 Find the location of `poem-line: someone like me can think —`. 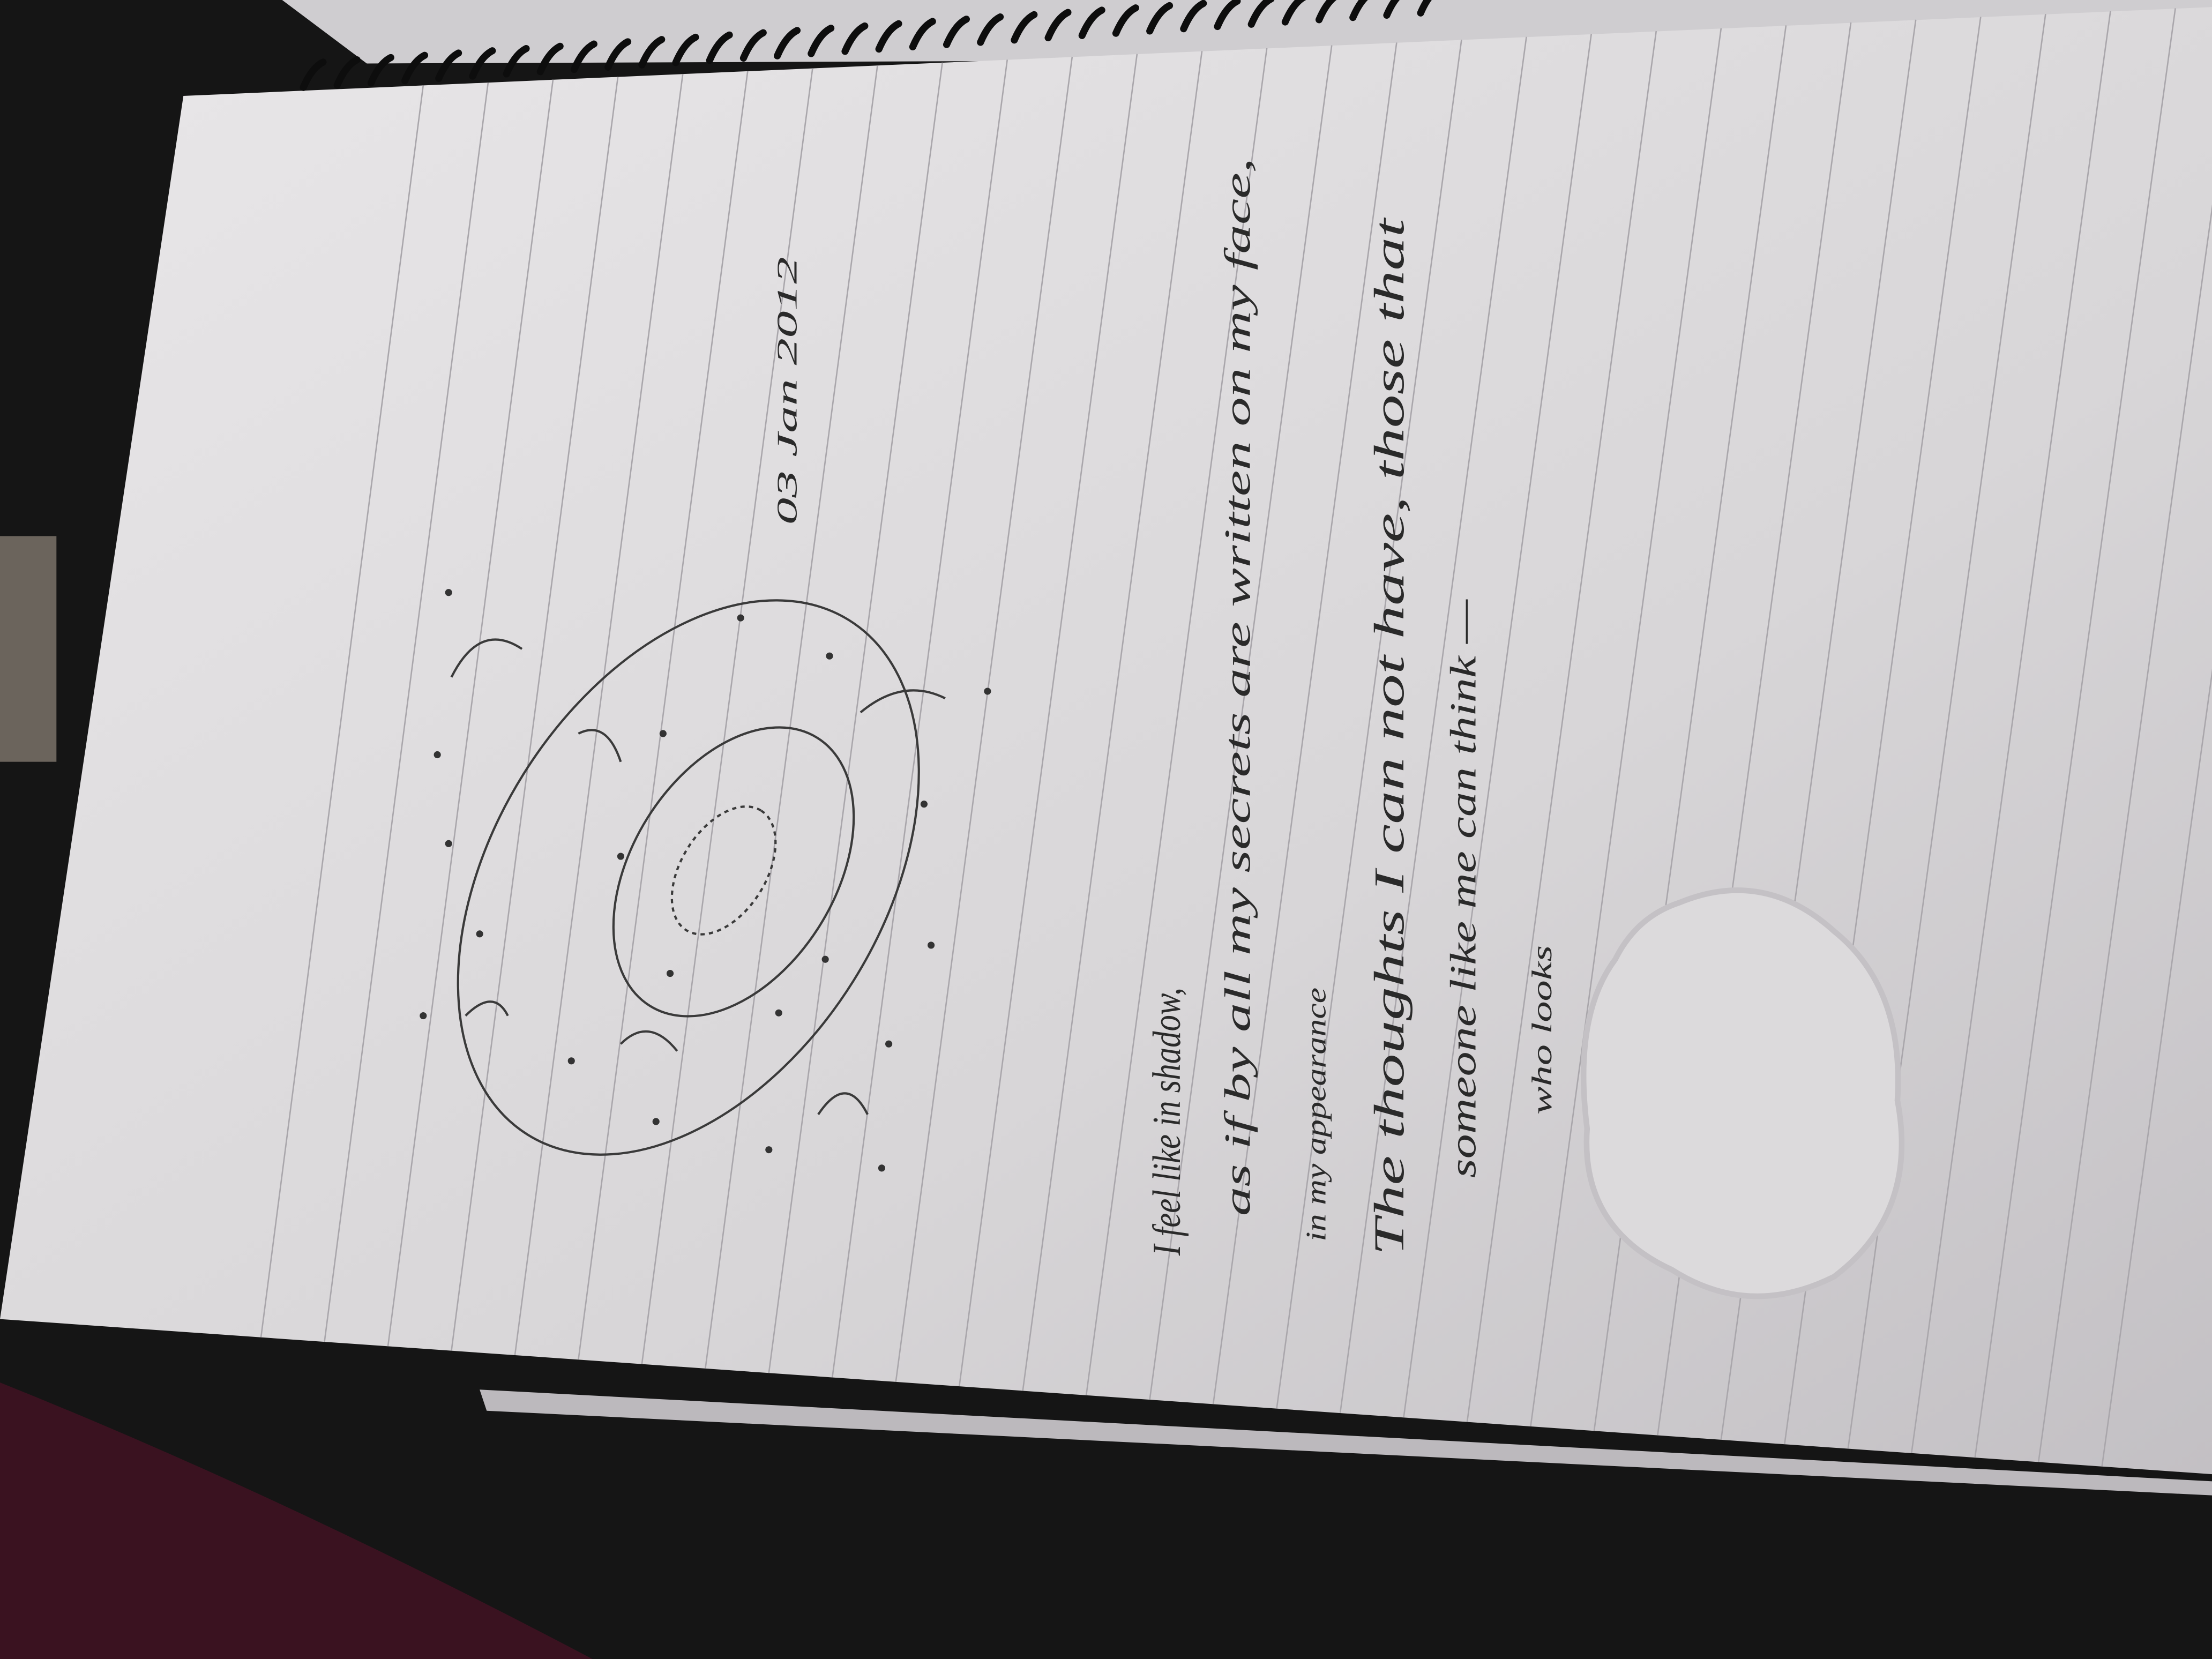

poem-line: someone like me can think — is located at coordinates (1463, 888).